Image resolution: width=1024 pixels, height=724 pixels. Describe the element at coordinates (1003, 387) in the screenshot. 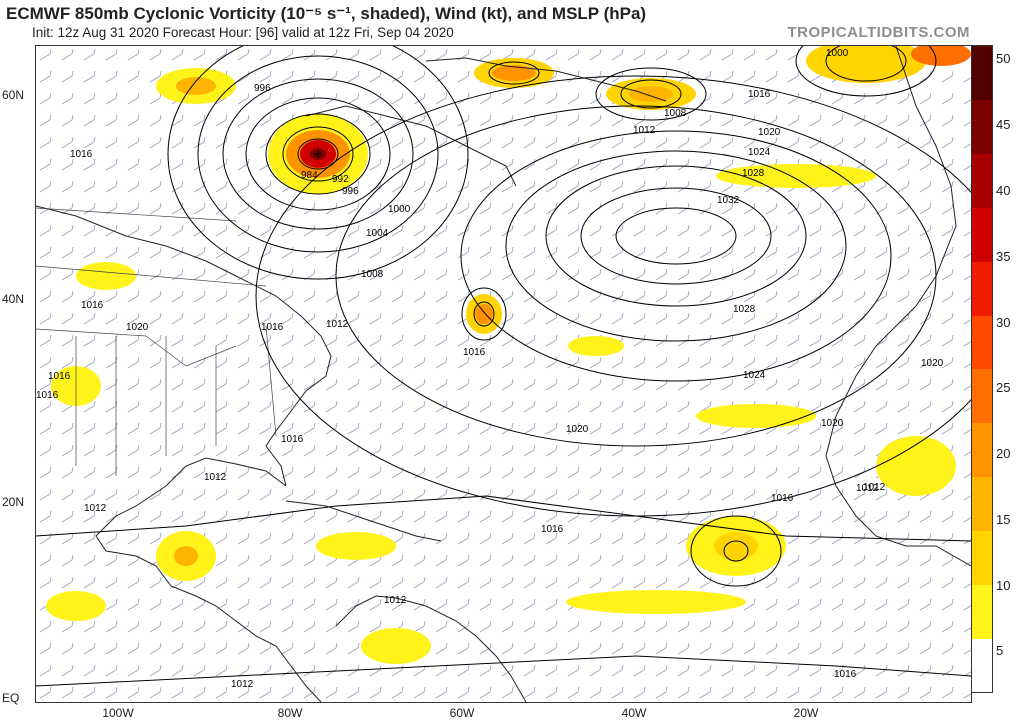

I see `colorbar-label: 25` at that location.